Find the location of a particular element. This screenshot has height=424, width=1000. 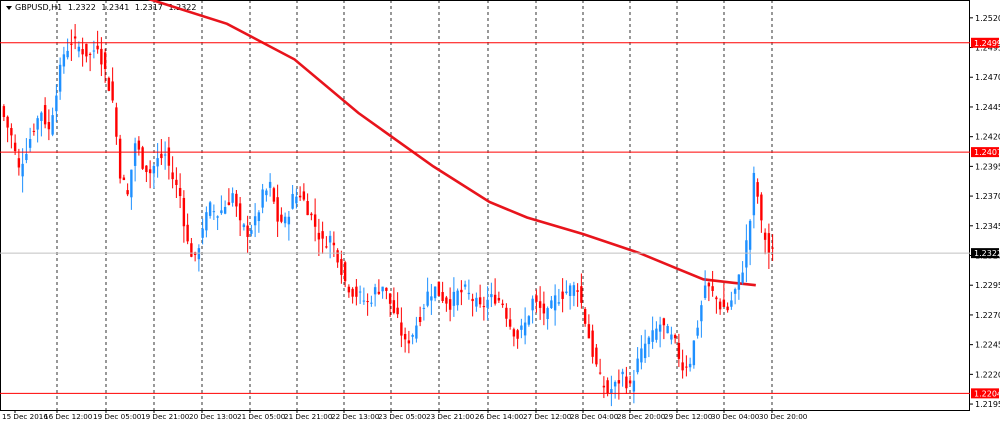

y-axis-tick-label: 1.2445 is located at coordinates (987, 107).